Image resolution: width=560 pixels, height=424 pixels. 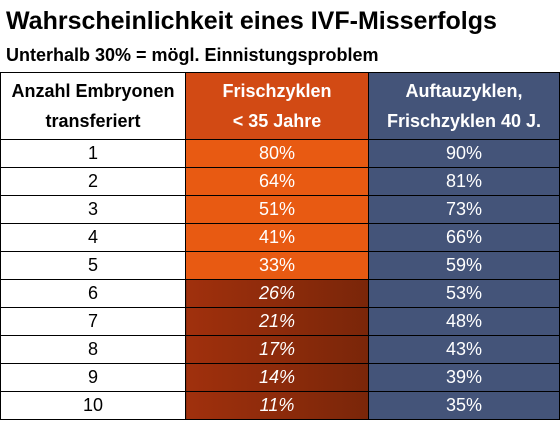 I want to click on page-subtitle: Unterhalb 30% = mögl. Einnistungsproblem, so click(x=192, y=55).